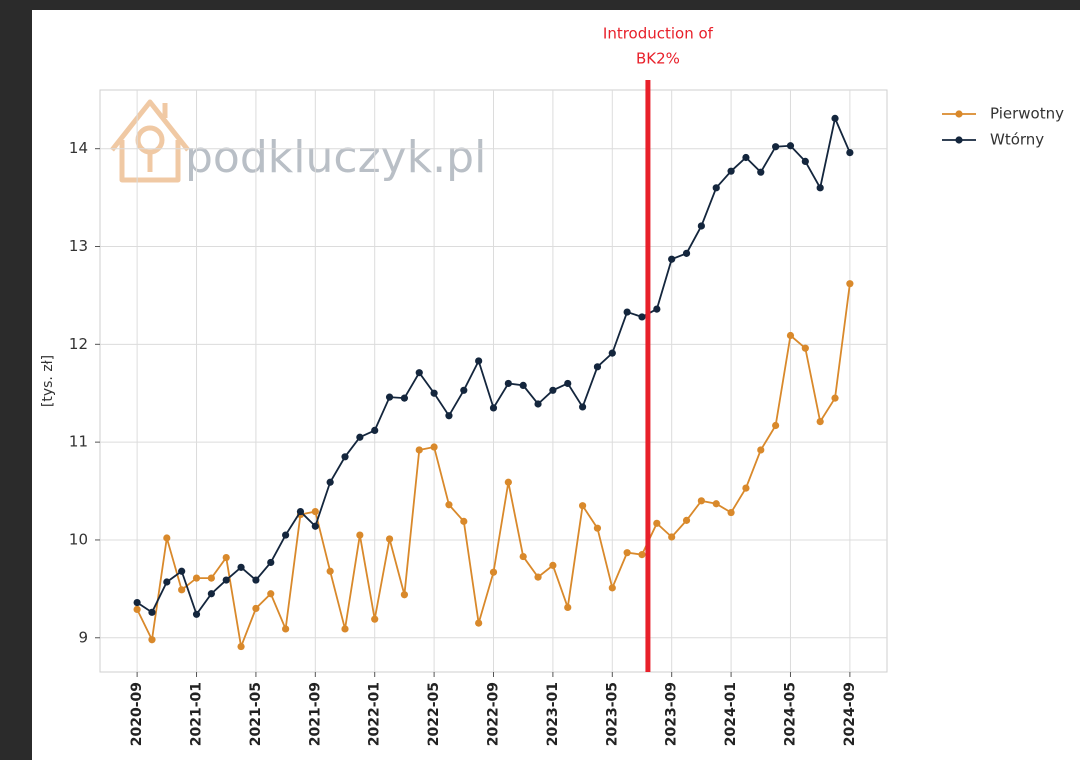  What do you see at coordinates (1027, 114) in the screenshot?
I see `legend-label: Pierwotny` at bounding box center [1027, 114].